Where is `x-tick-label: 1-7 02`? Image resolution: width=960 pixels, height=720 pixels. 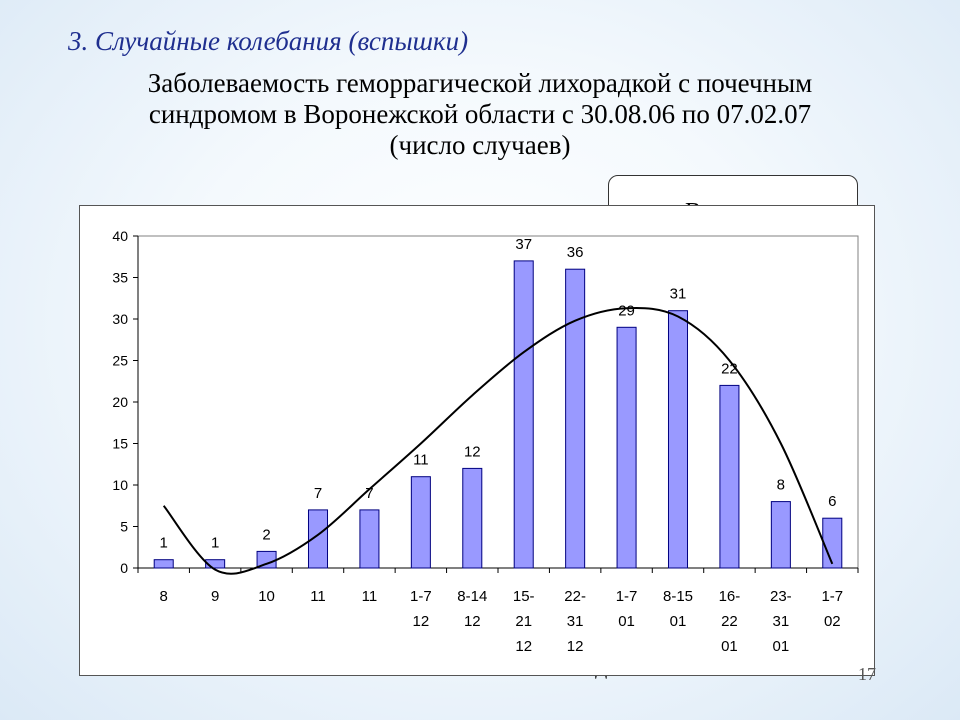
x-tick-label: 1-7 02 is located at coordinates (832, 609).